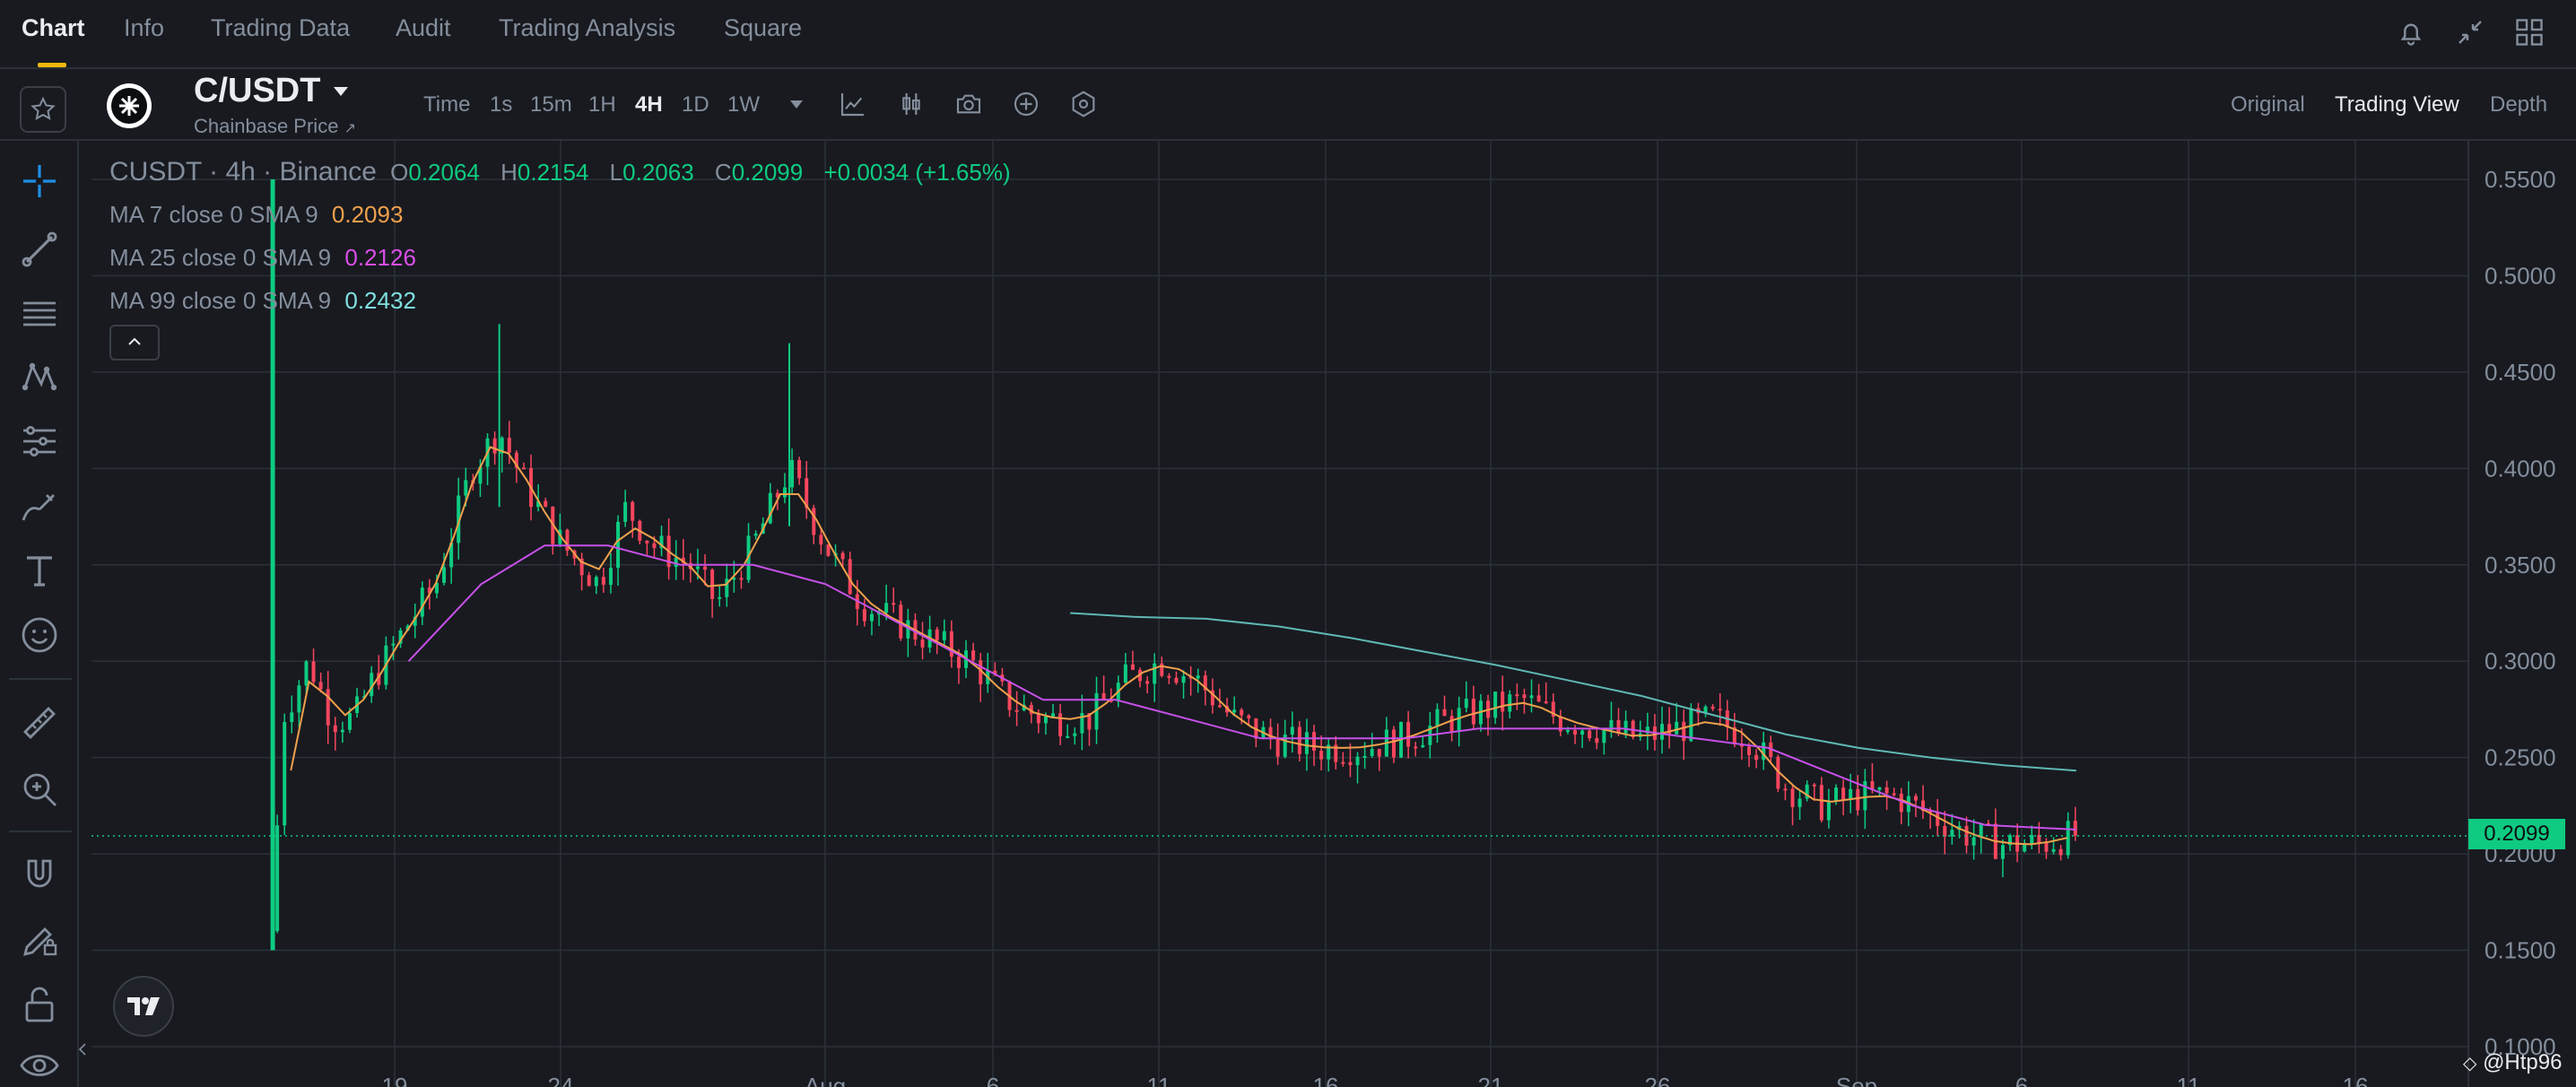  What do you see at coordinates (2356, 1080) in the screenshot?
I see `time-tick-label: 16` at bounding box center [2356, 1080].